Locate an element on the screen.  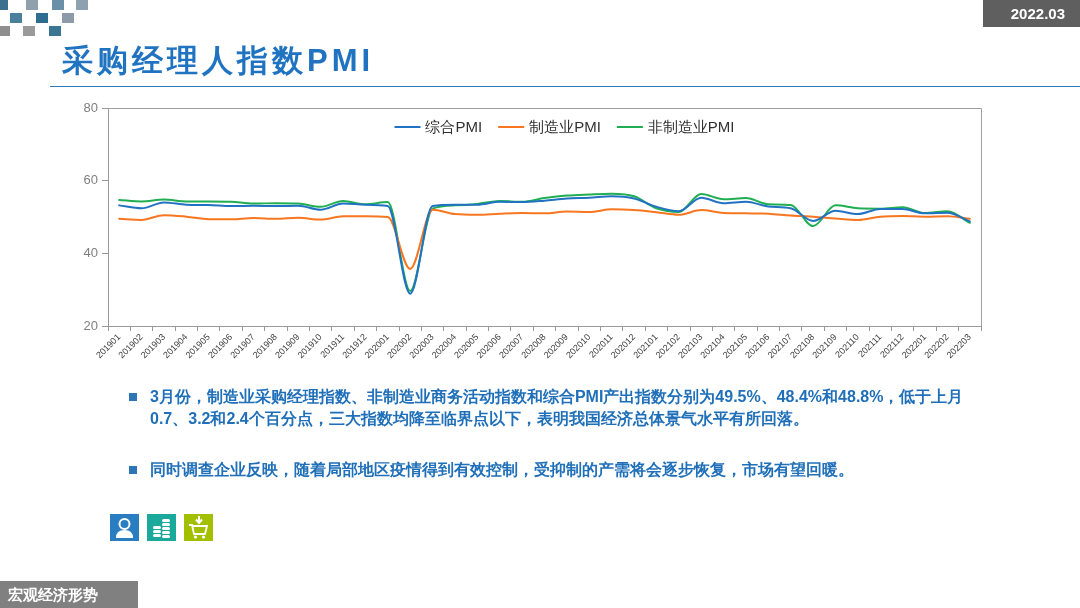
text: 3月份，制造业采购经理指数、非制造业商务活动指数和综合PMI产出指数分别为49.5%、48.4%和48.8%，低于上月0.7、3.2和2.4个百分点，三大指数均降至临界点以下，表明我国经济总体景气水平有所回落。 is located at coordinates (557, 407).